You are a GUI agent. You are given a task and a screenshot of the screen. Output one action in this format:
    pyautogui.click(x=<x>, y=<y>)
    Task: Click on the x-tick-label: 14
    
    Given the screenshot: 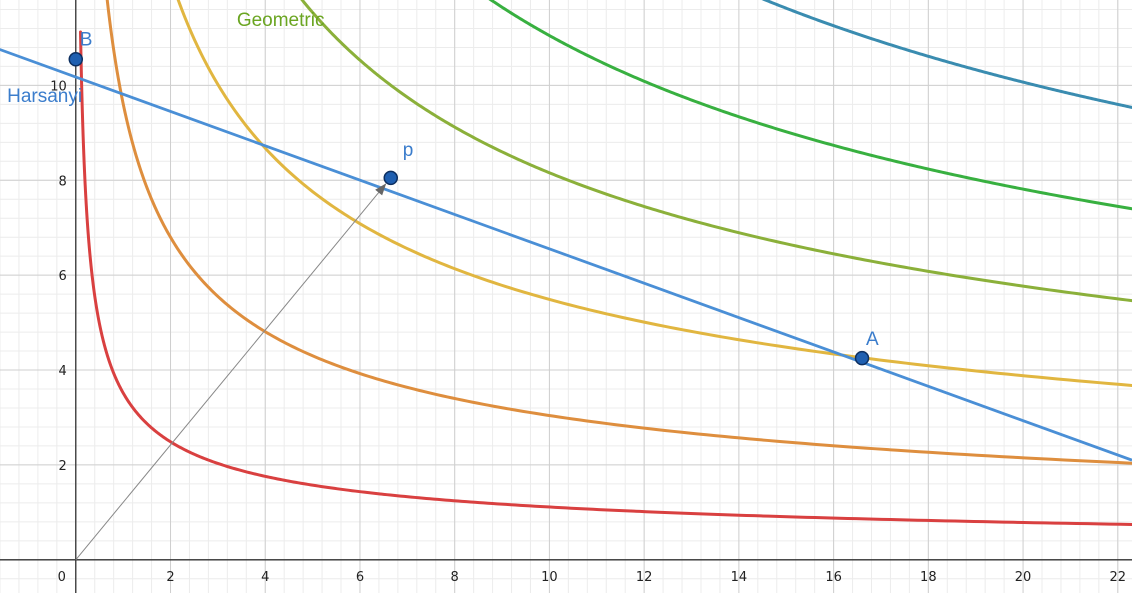 What is the action you would take?
    pyautogui.click(x=739, y=577)
    